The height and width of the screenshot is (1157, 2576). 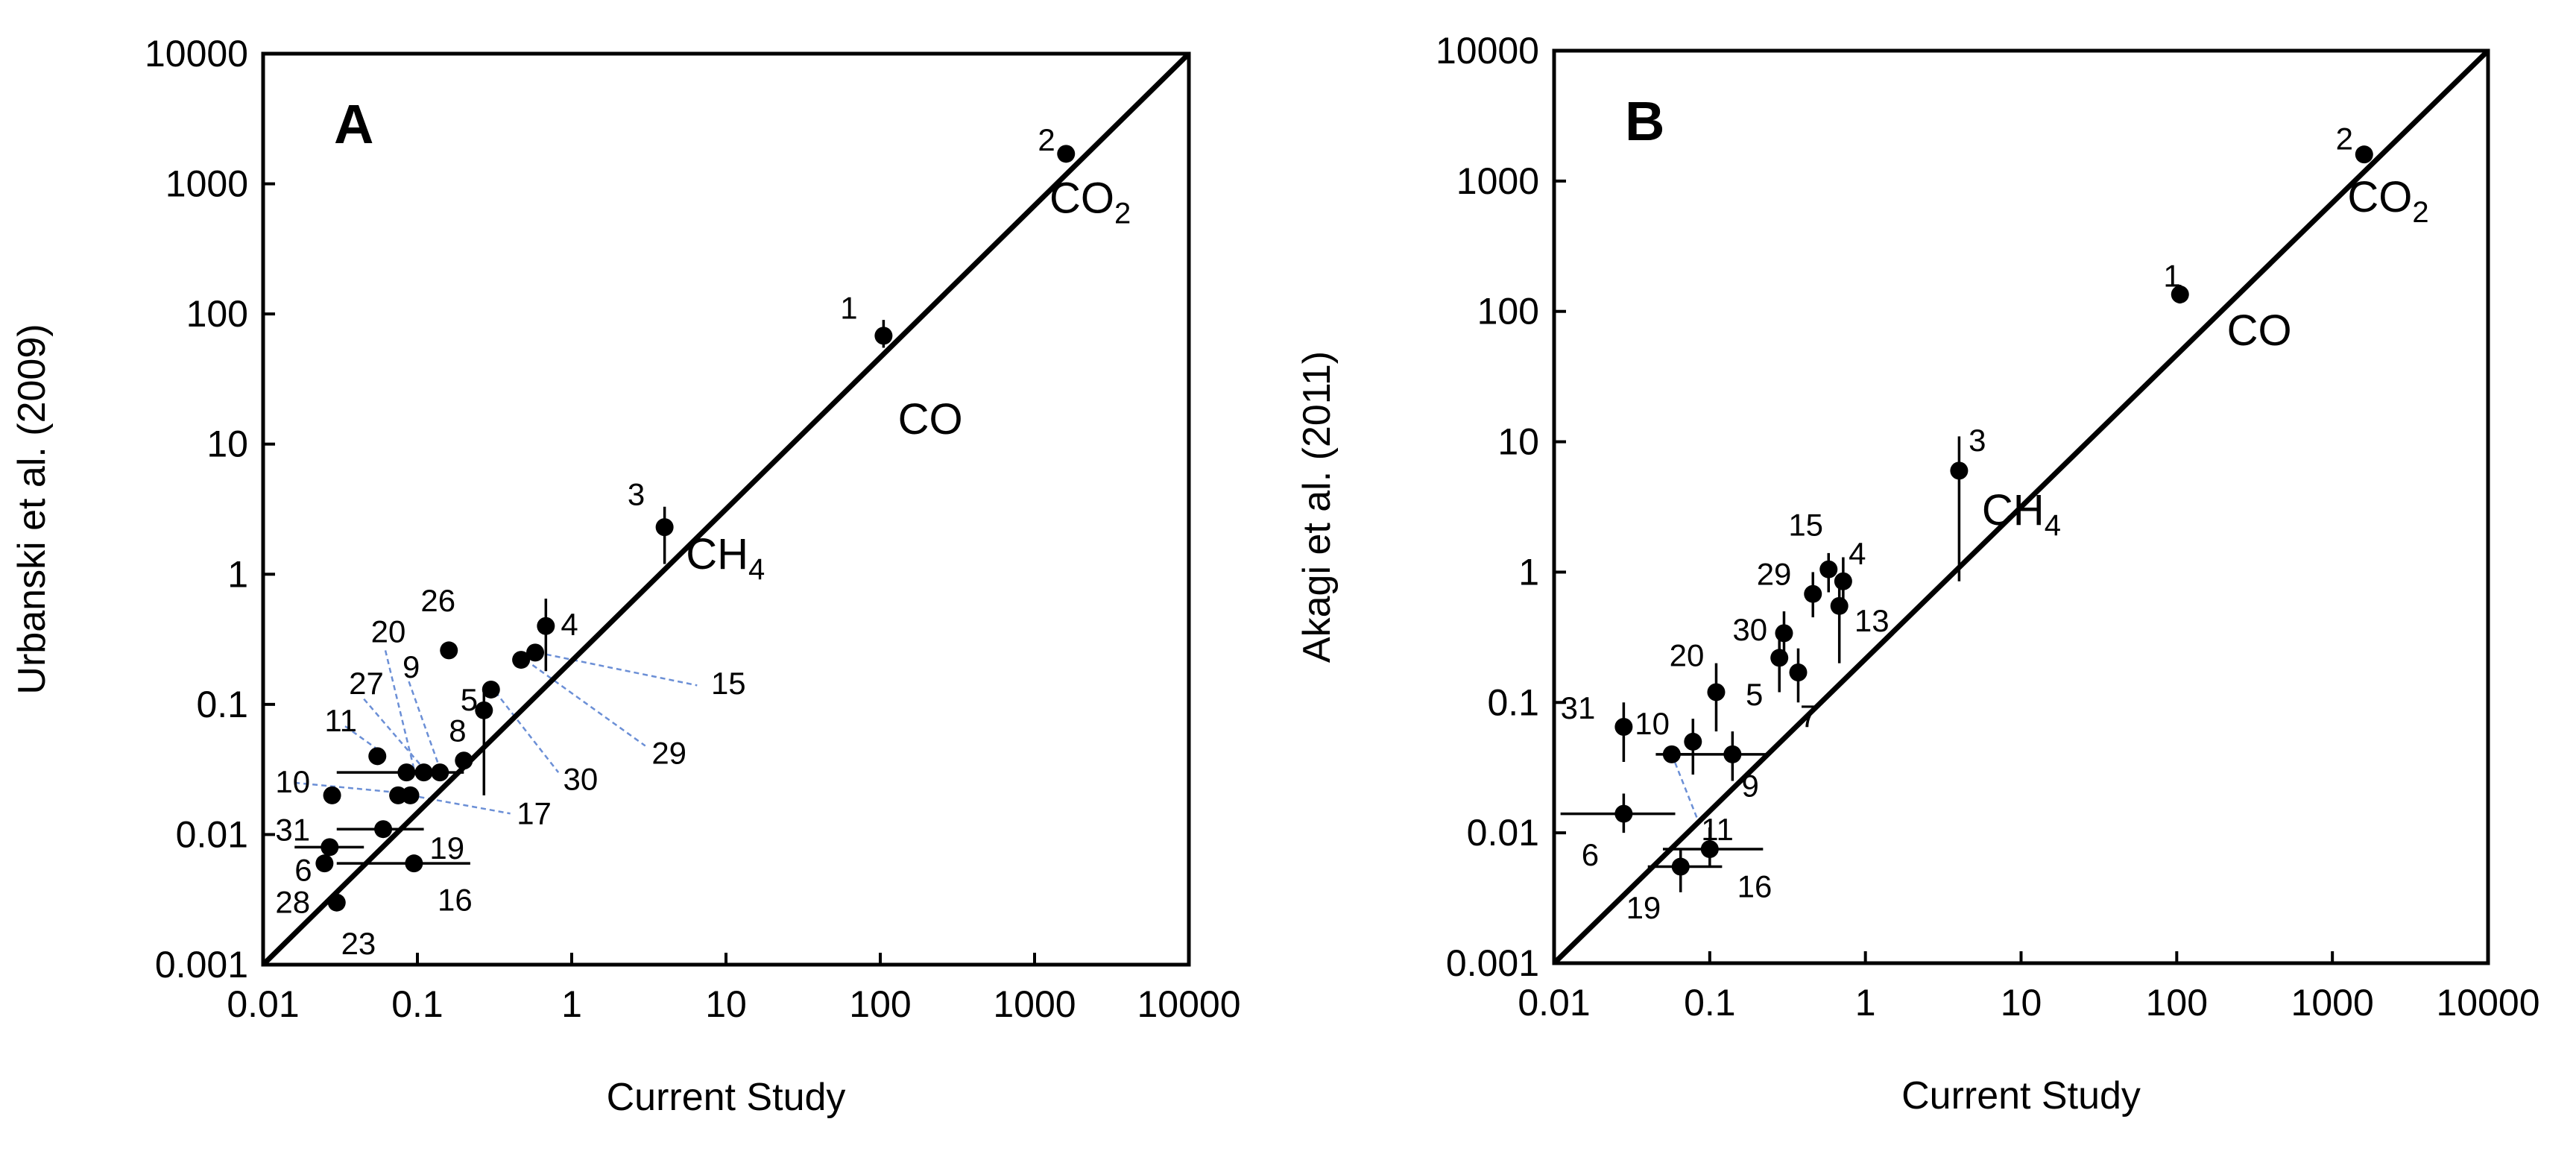 I want to click on y-tick-label: 10, so click(x=227, y=444).